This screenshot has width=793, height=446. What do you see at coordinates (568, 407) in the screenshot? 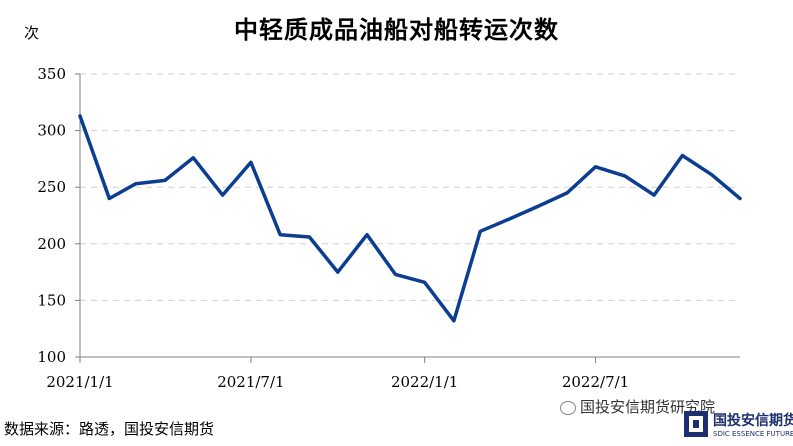
I see `wechat-icon` at bounding box center [568, 407].